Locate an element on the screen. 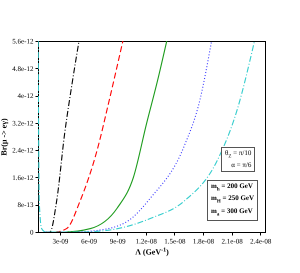 The height and width of the screenshot is (273, 300). y-axis-title: Br(μ -> eγ) is located at coordinates (4, 137).